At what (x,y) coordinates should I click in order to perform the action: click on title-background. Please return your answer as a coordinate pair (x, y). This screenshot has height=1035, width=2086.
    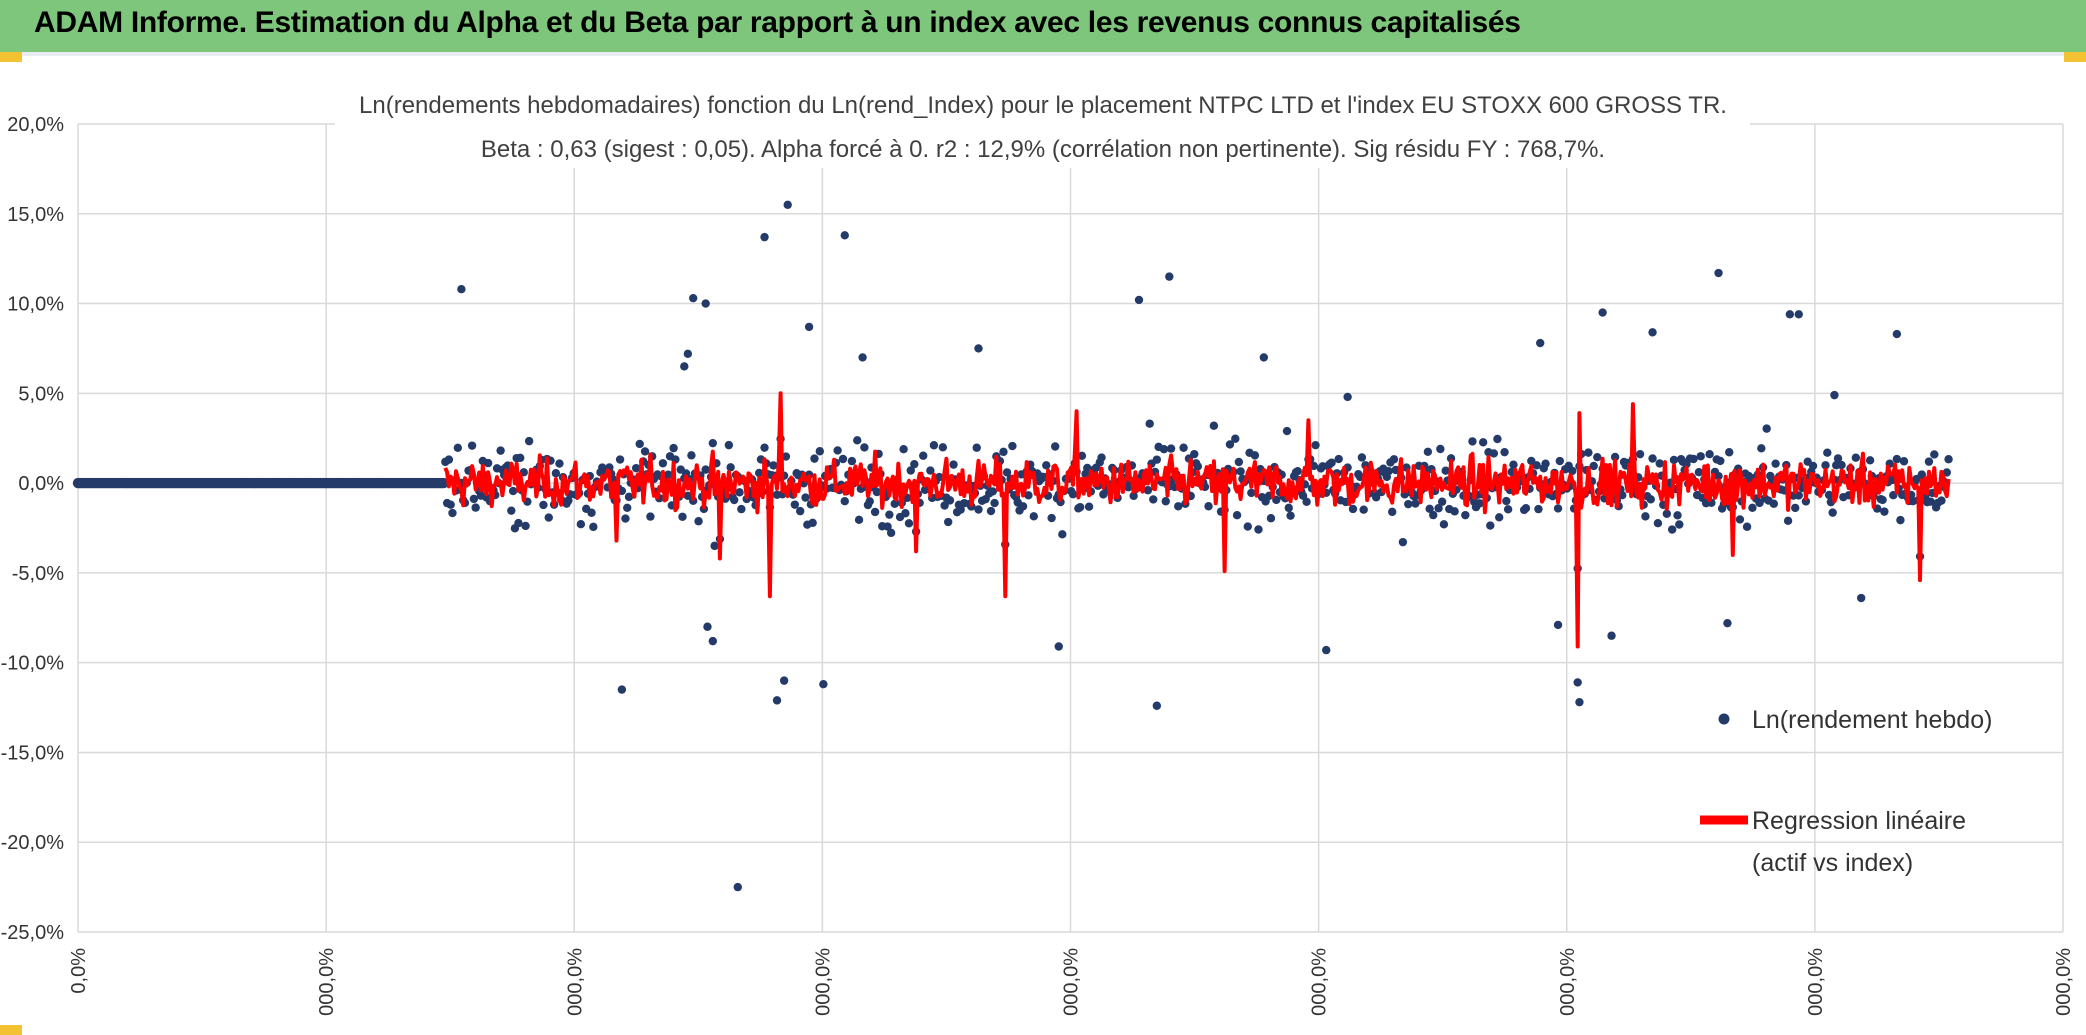
    Looking at the image, I should click on (1042, 126).